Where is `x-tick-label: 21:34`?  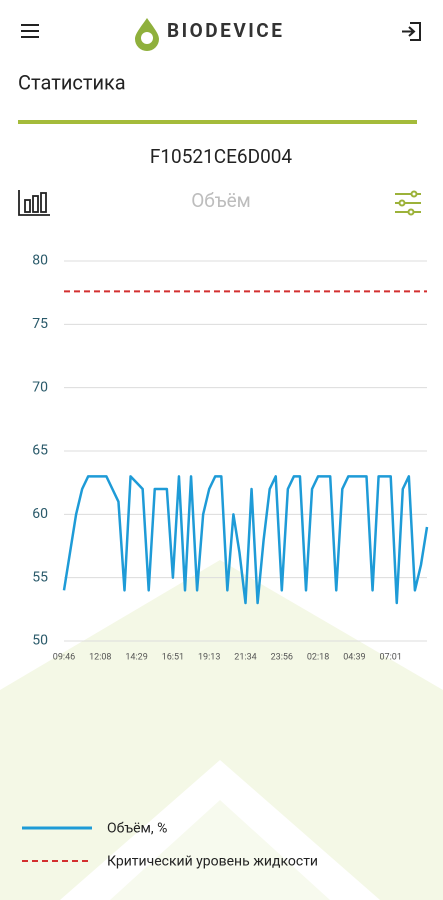
x-tick-label: 21:34 is located at coordinates (245, 657).